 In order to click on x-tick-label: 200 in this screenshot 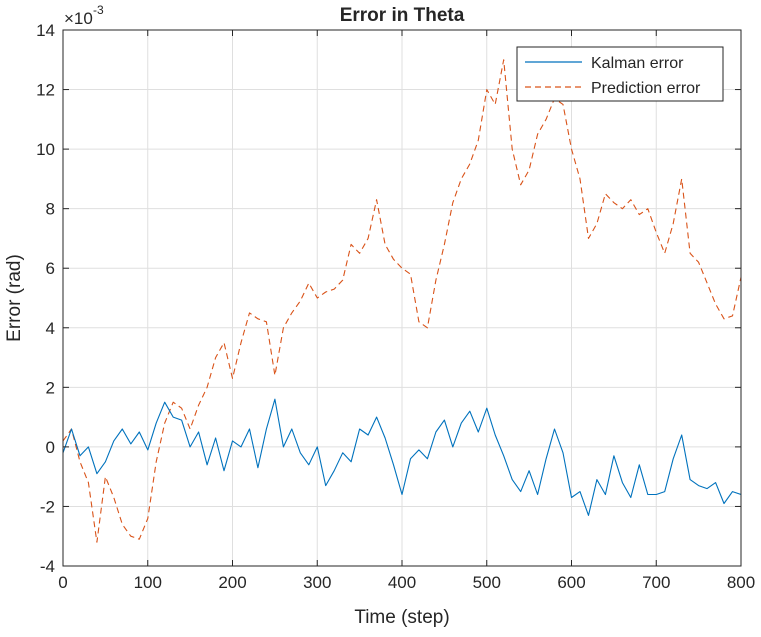, I will do `click(232, 582)`.